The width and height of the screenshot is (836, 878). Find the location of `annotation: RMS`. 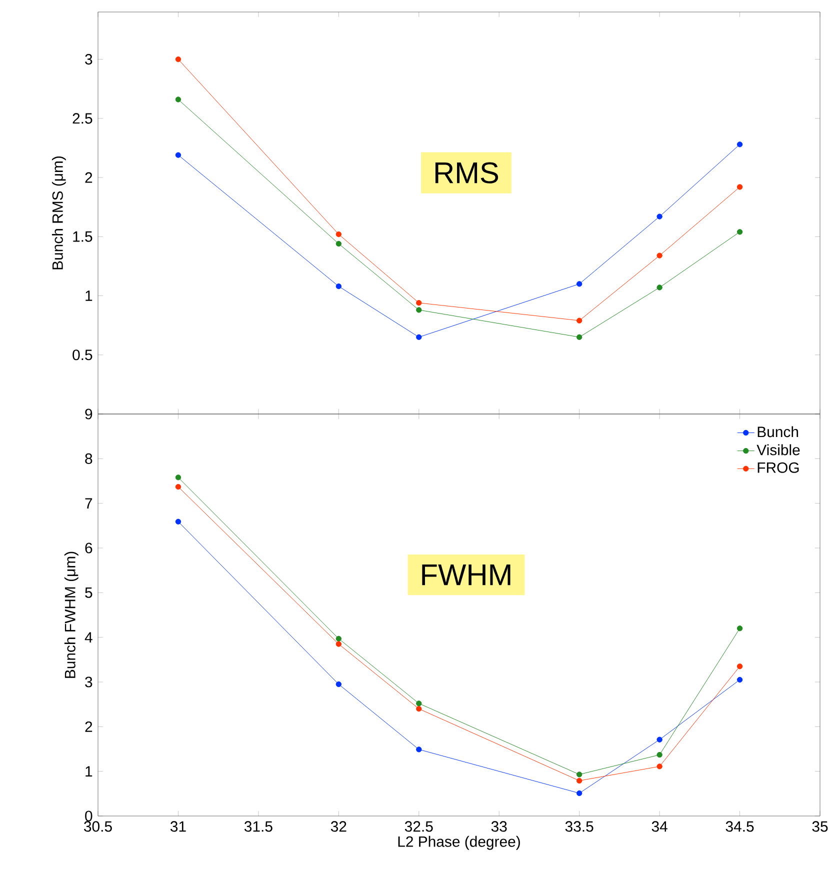

annotation: RMS is located at coordinates (466, 173).